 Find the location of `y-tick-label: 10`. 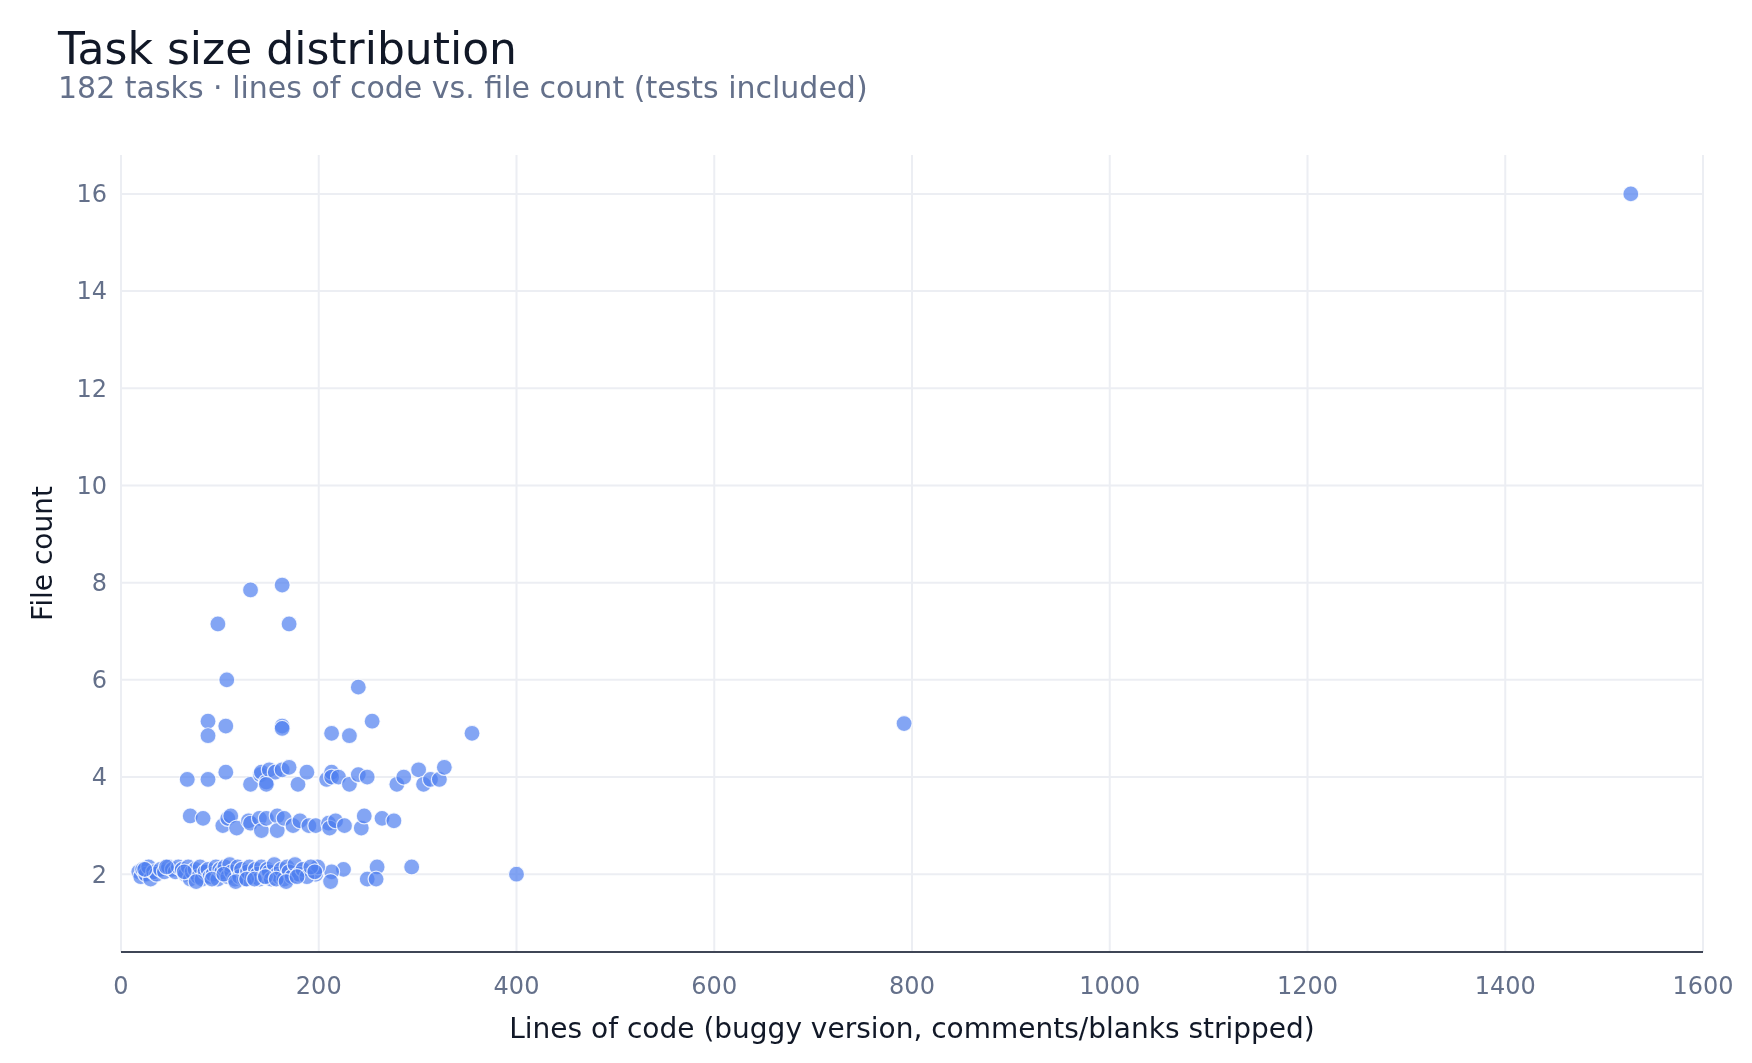

y-tick-label: 10 is located at coordinates (91, 485).